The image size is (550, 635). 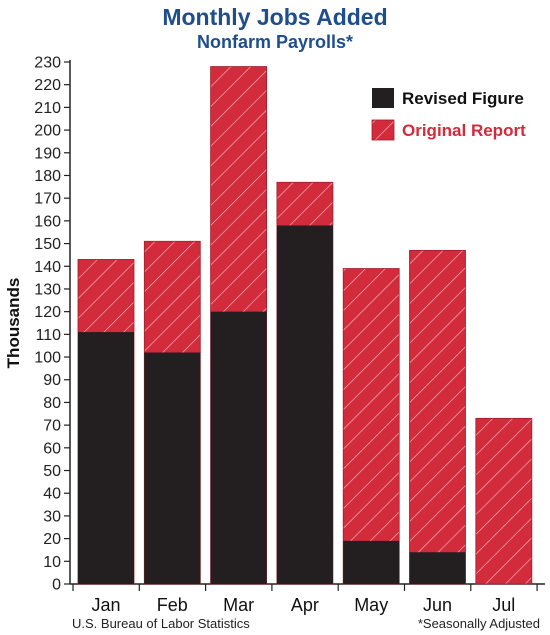 What do you see at coordinates (47, 289) in the screenshot?
I see `y-tick-label: 130` at bounding box center [47, 289].